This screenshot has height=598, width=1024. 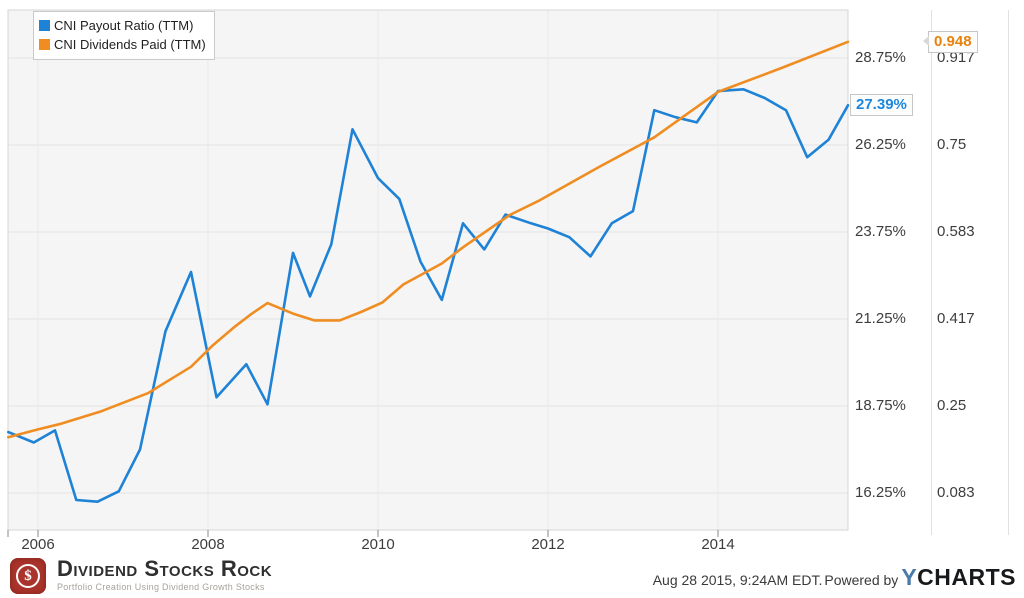 I want to click on y-axis-label-dividends-paid: 0.75, so click(x=952, y=145).